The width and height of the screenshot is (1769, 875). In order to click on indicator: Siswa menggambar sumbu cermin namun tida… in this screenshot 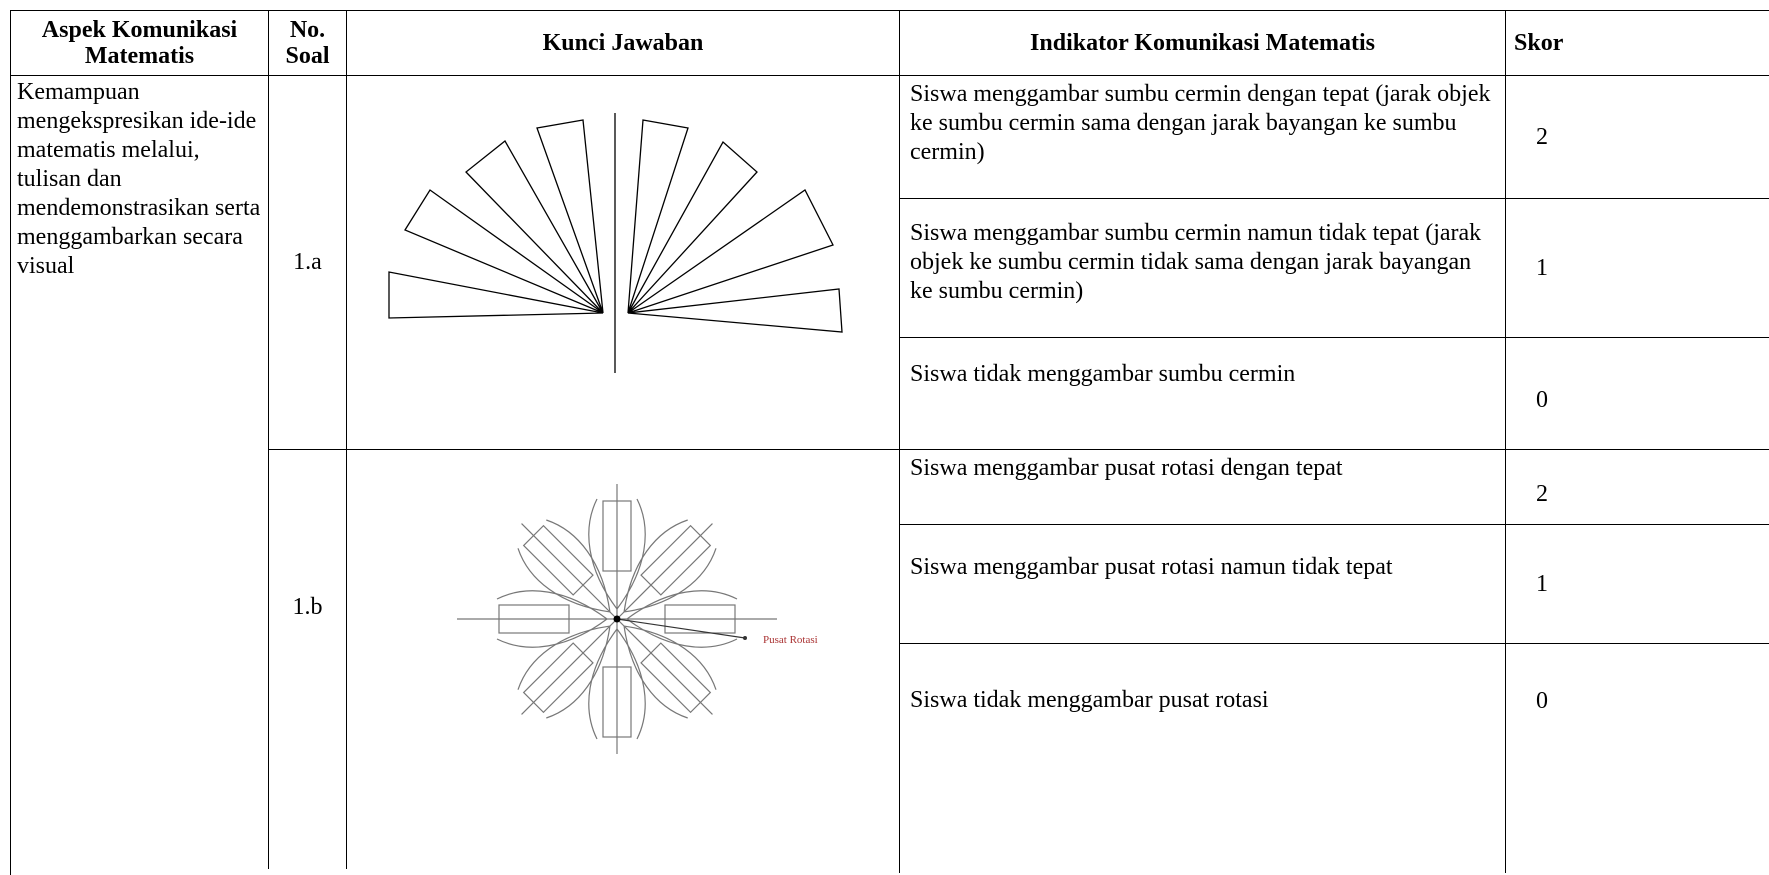, I will do `click(1202, 267)`.